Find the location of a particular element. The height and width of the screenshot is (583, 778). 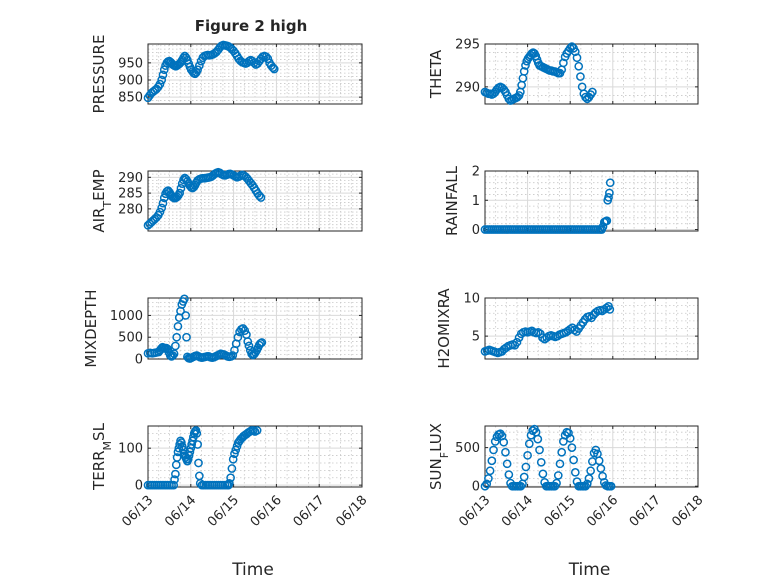

x-axis-label: Time is located at coordinates (589, 570).